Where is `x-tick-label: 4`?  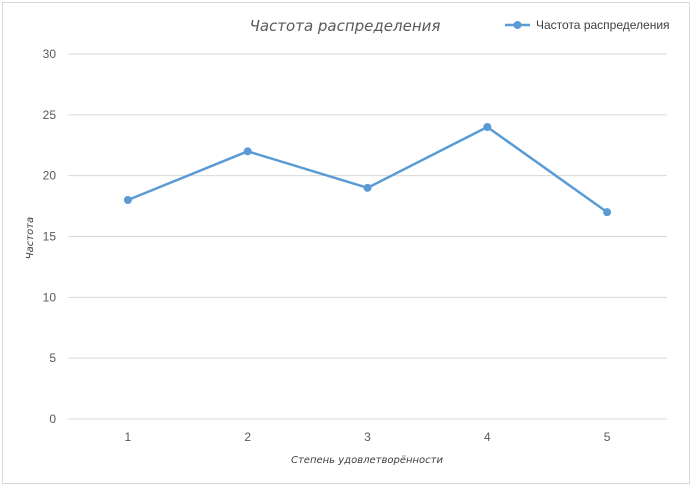
x-tick-label: 4 is located at coordinates (487, 437).